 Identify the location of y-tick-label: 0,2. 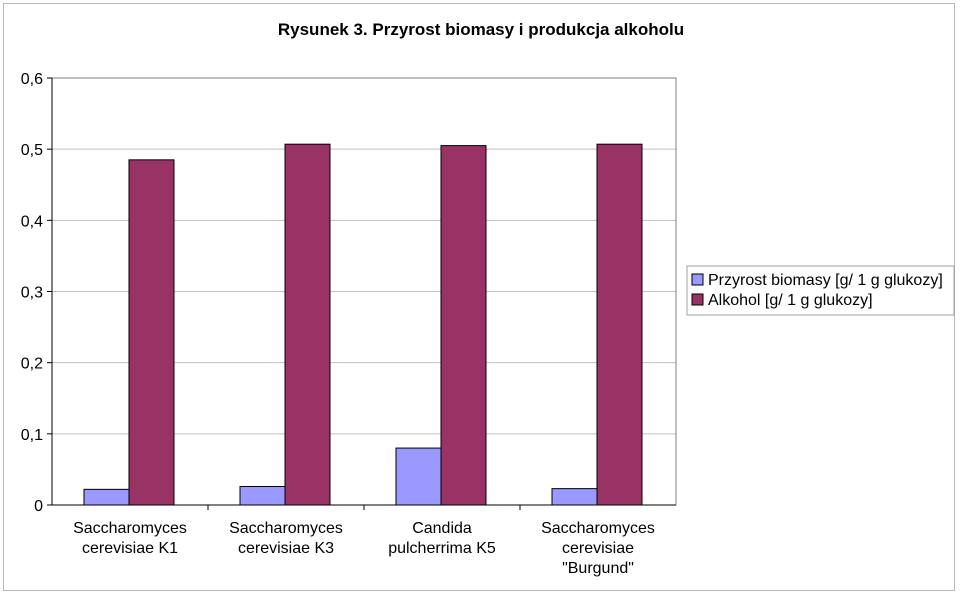
(32, 364).